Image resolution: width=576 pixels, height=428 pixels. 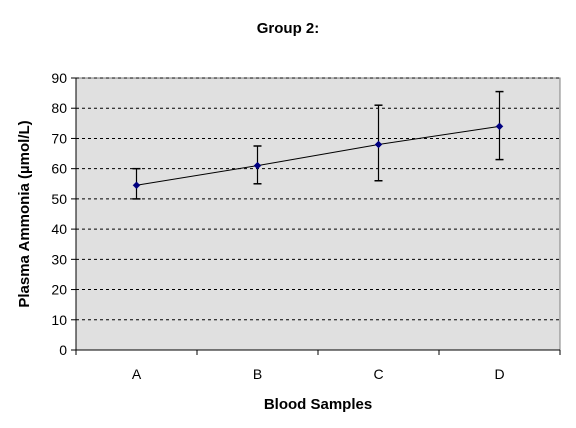 What do you see at coordinates (24, 213) in the screenshot?
I see `y-axis-title: Plasma Ammonia (µmol/L)` at bounding box center [24, 213].